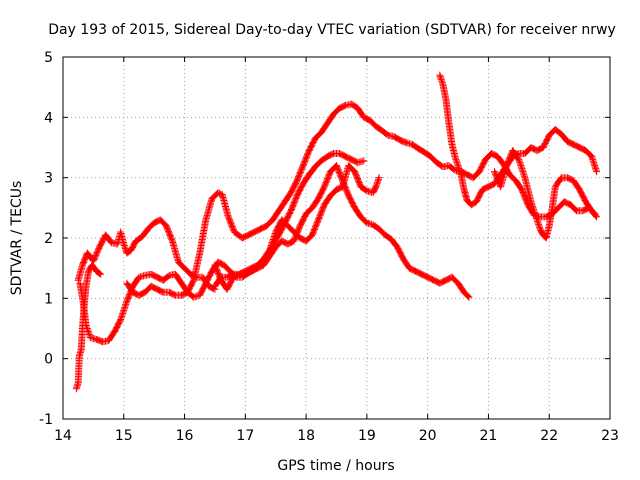  Describe the element at coordinates (549, 436) in the screenshot. I see `x-tick-label: 22` at that location.